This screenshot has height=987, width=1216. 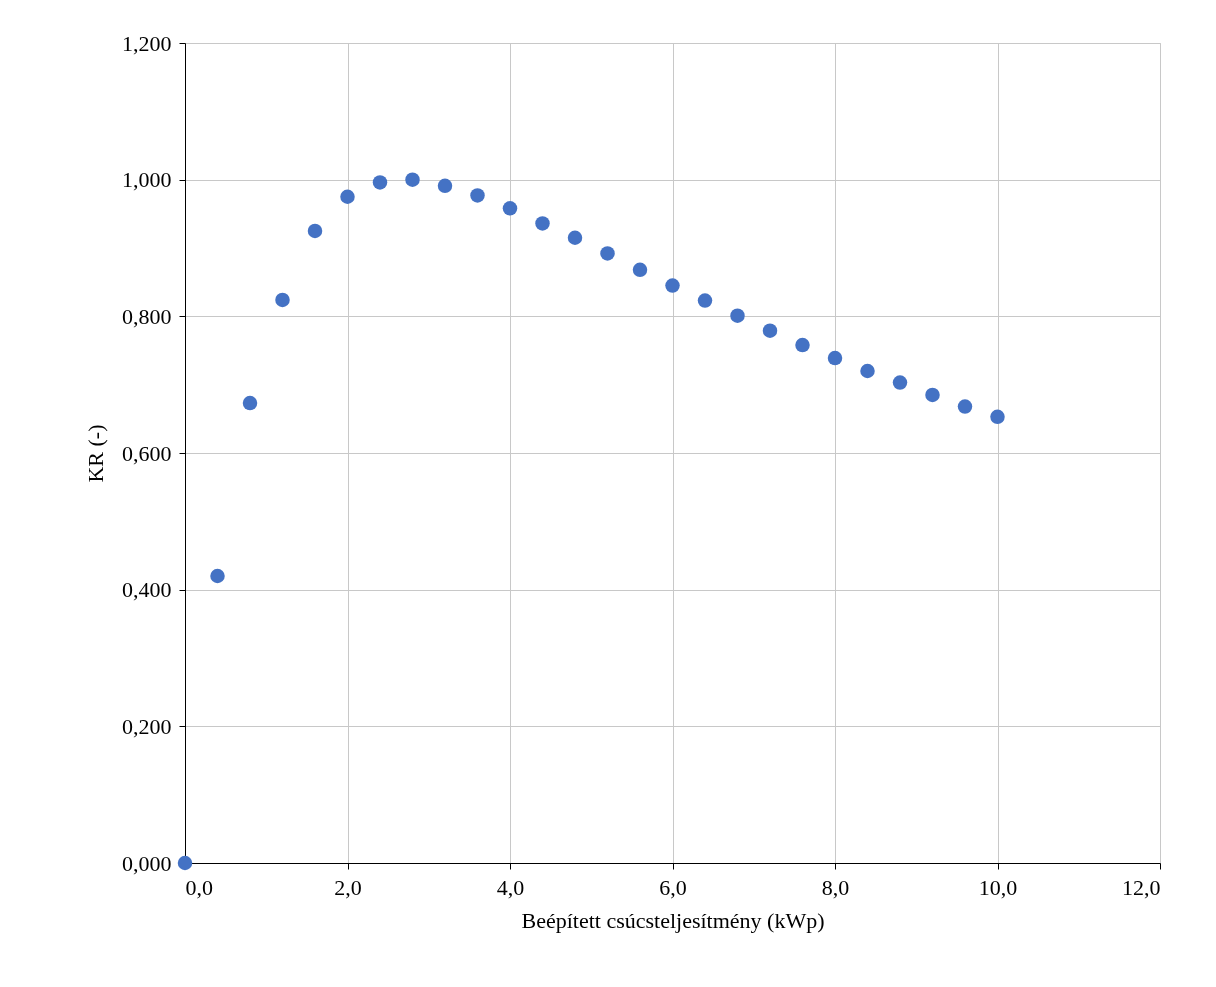 What do you see at coordinates (199, 887) in the screenshot?
I see `x-tick-label: 0,0` at bounding box center [199, 887].